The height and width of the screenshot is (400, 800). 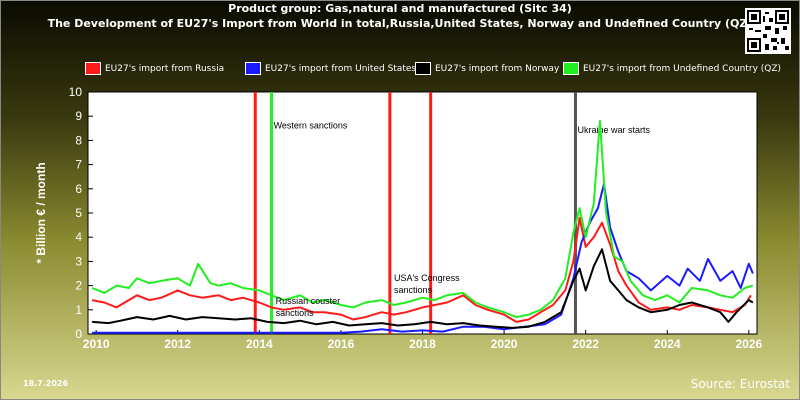 I want to click on legend-swatch-norway, so click(x=423, y=68).